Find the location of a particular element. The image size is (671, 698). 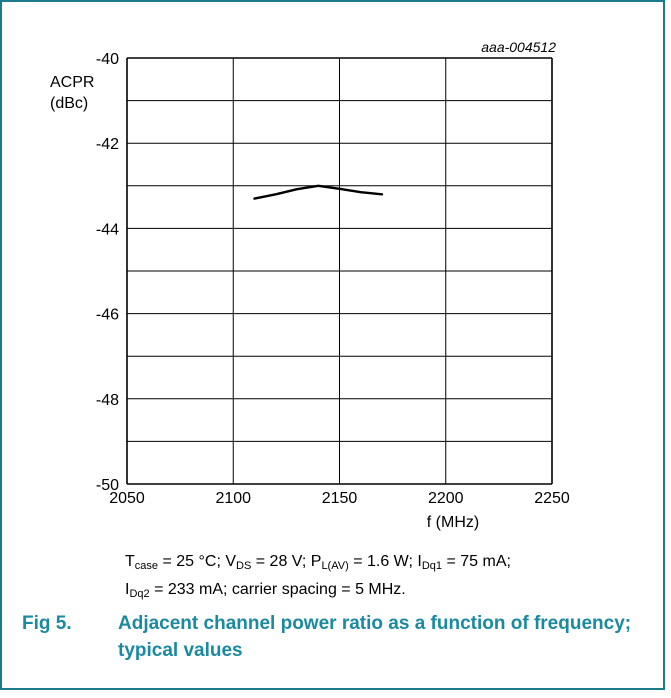

y-axis-label: ACPR is located at coordinates (72, 82).